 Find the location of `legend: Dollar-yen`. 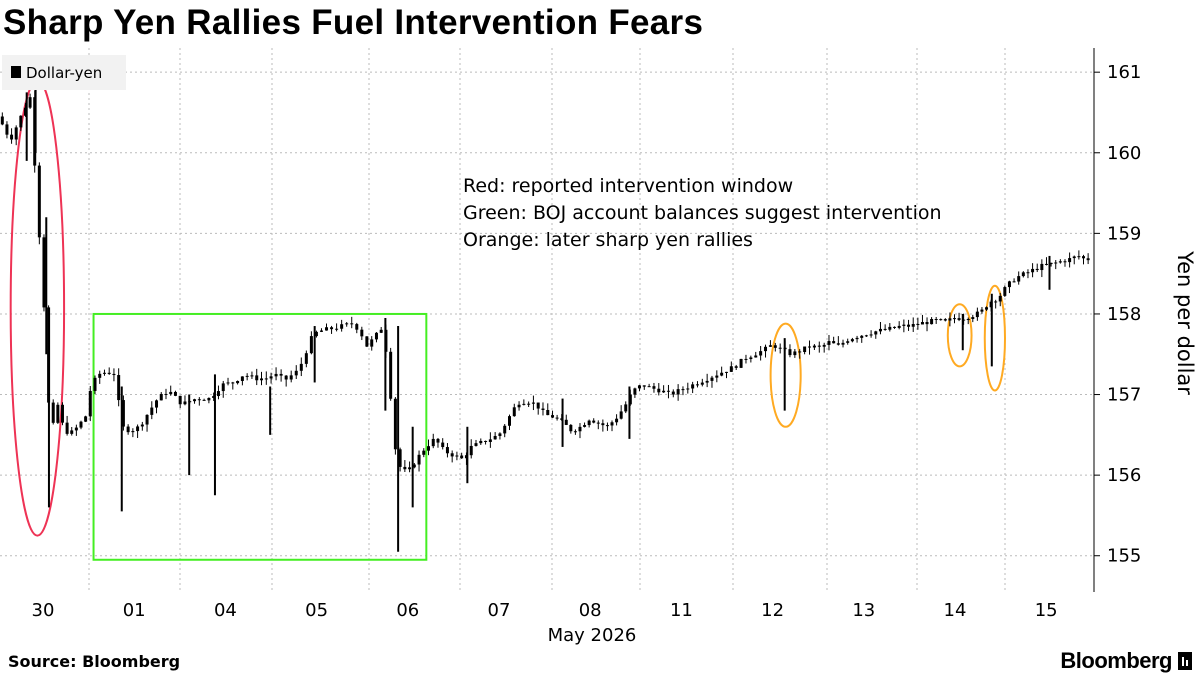

legend: Dollar-yen is located at coordinates (64, 72).